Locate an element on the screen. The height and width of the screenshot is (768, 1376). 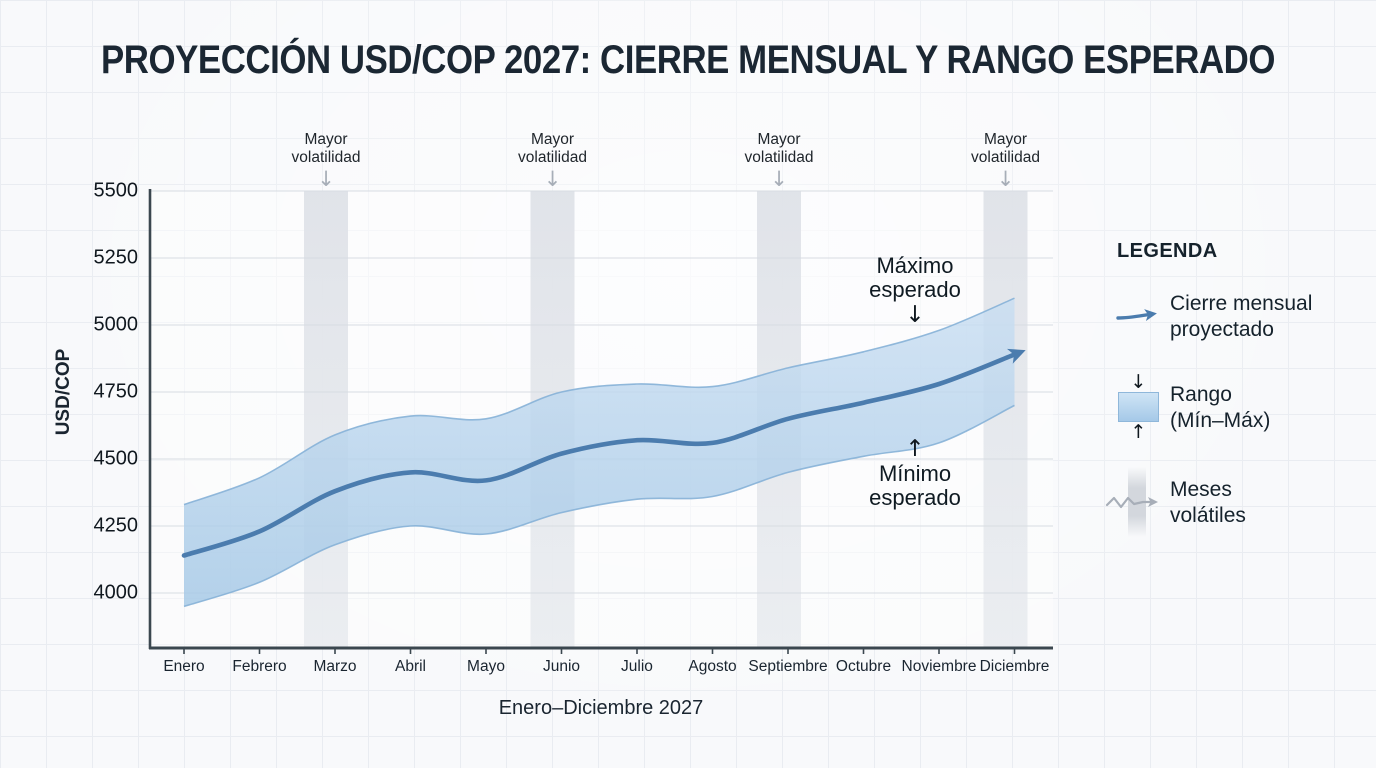
annotation-min-esperado: ↑ Mínimo esperado is located at coordinates (915, 473).